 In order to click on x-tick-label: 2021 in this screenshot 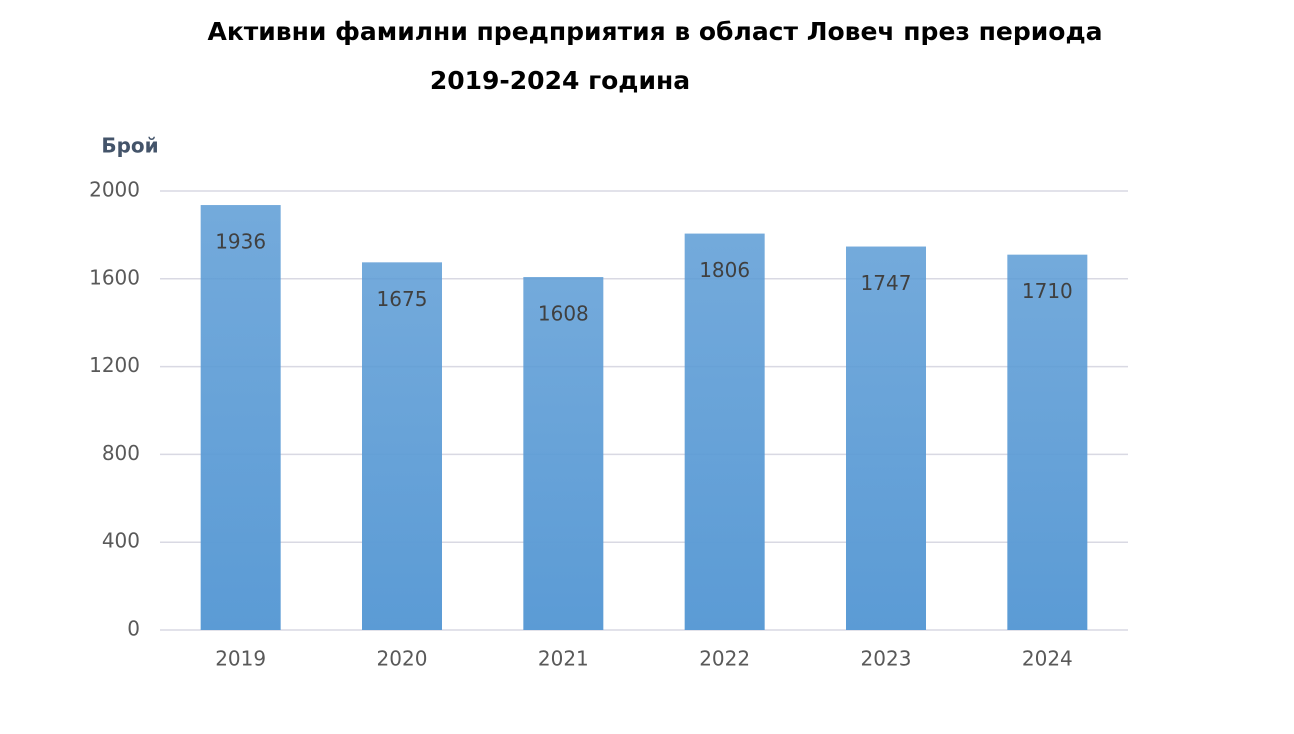, I will do `click(563, 659)`.